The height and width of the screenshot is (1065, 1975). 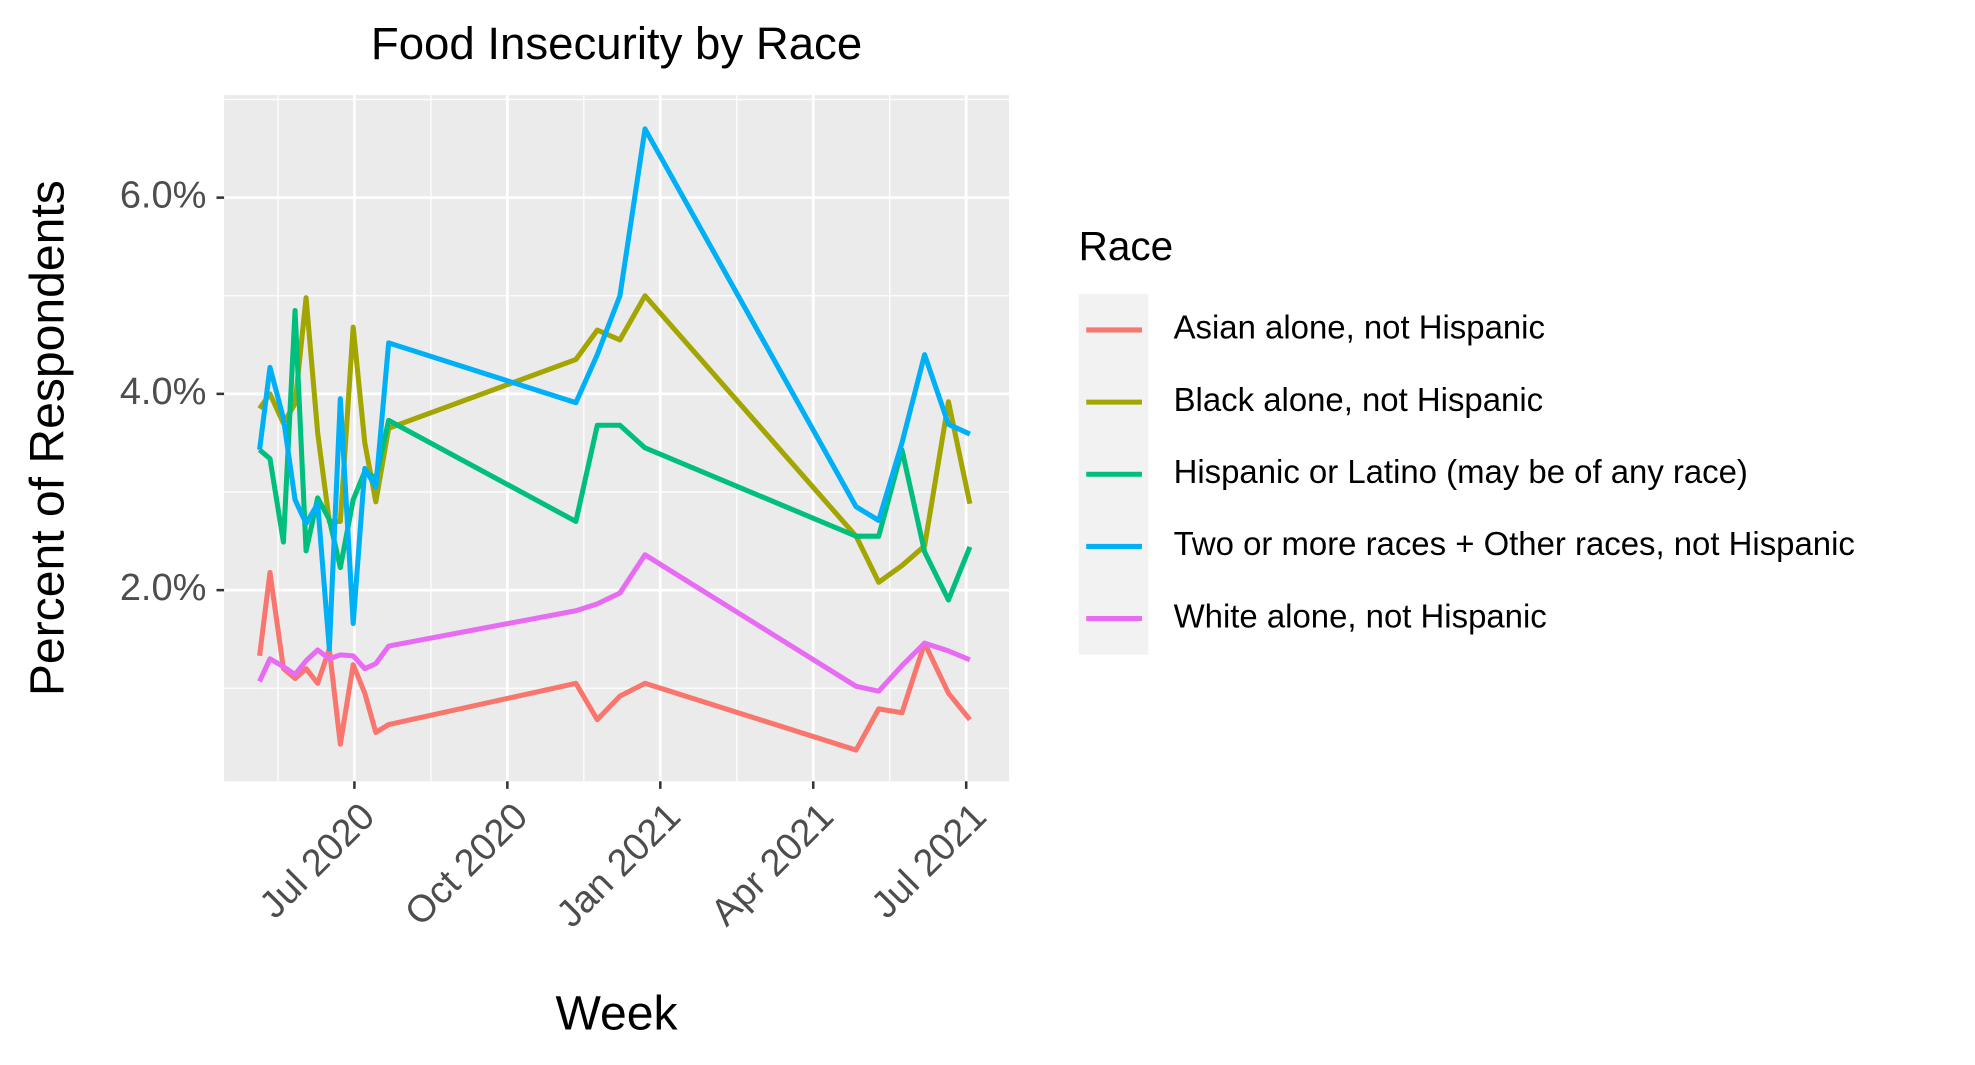 What do you see at coordinates (617, 1013) in the screenshot?
I see `x-axis-label: Week` at bounding box center [617, 1013].